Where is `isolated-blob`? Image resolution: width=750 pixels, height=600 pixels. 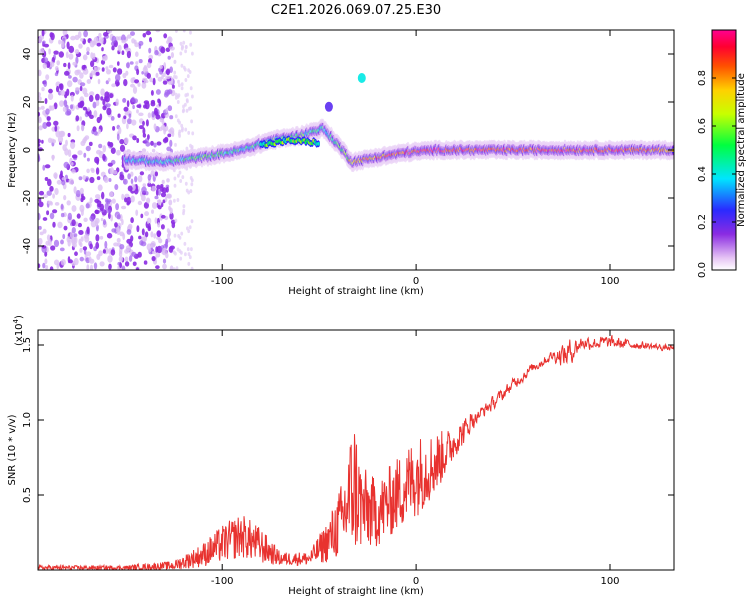
isolated-blob is located at coordinates (361, 78).